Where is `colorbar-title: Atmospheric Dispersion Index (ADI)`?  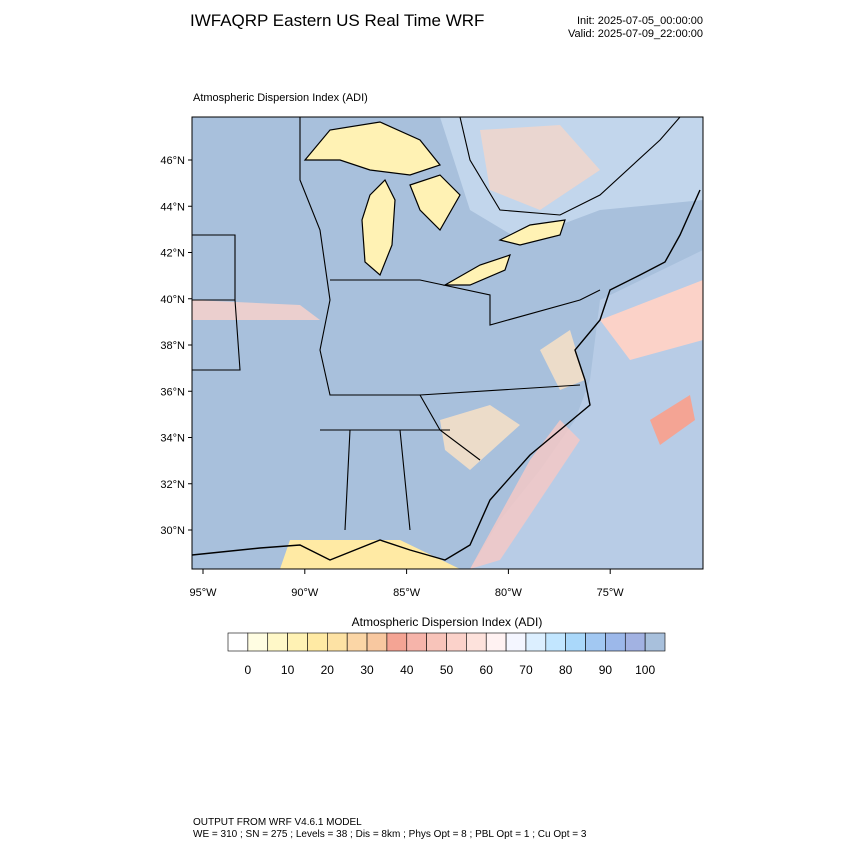
colorbar-title: Atmospheric Dispersion Index (ADI) is located at coordinates (447, 622).